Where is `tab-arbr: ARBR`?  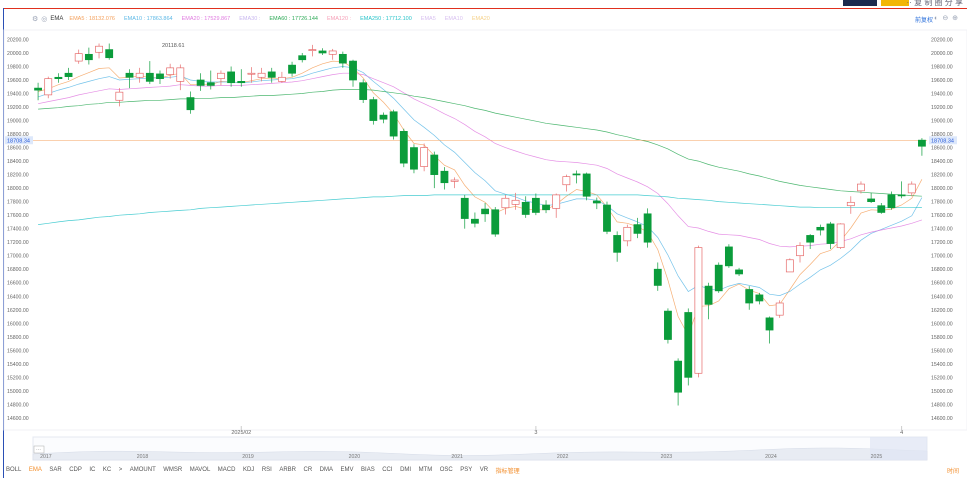
tab-arbr: ARBR is located at coordinates (287, 470).